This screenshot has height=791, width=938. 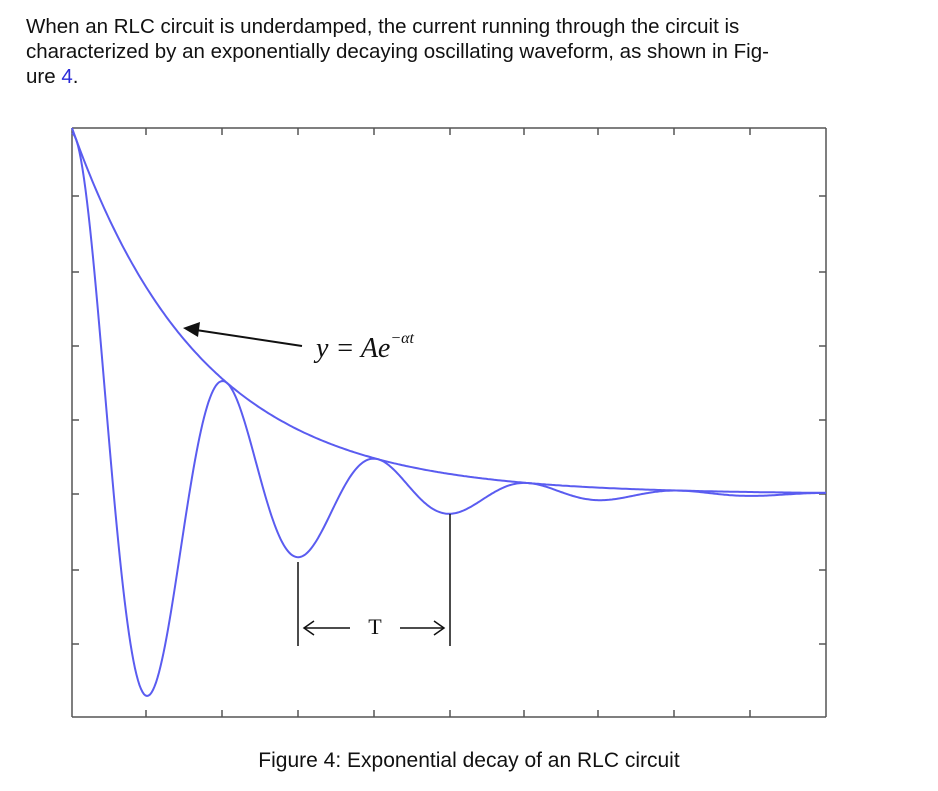 I want to click on period-marker, so click(x=374, y=580).